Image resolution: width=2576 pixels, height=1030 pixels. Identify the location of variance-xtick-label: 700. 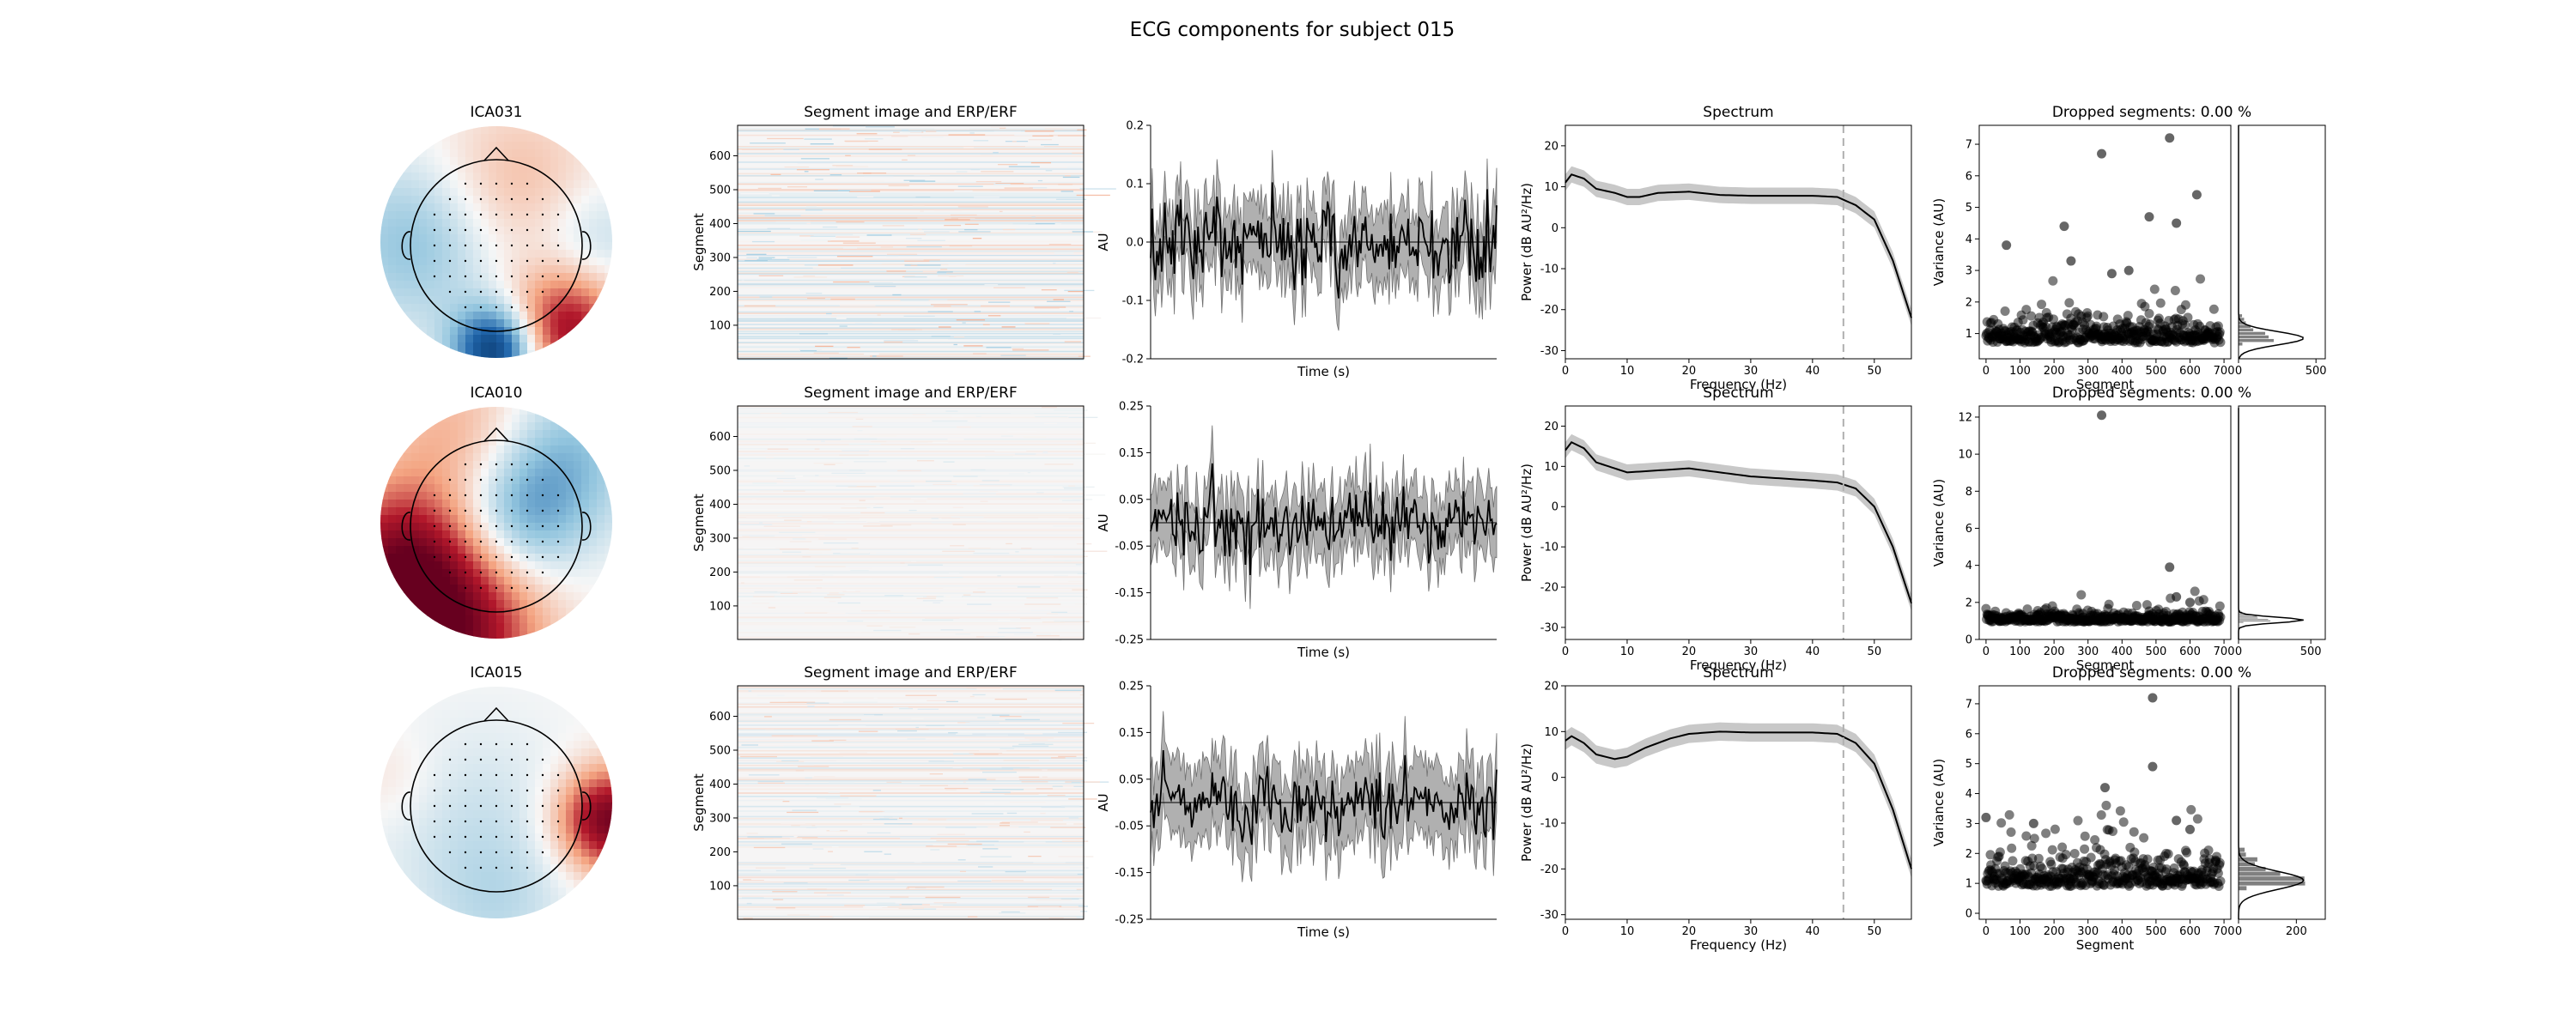
(2224, 651).